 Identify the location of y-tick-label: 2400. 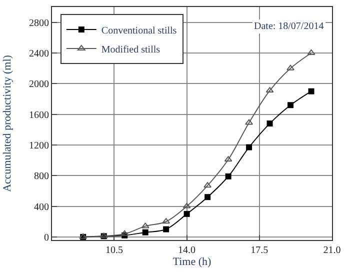
(39, 54).